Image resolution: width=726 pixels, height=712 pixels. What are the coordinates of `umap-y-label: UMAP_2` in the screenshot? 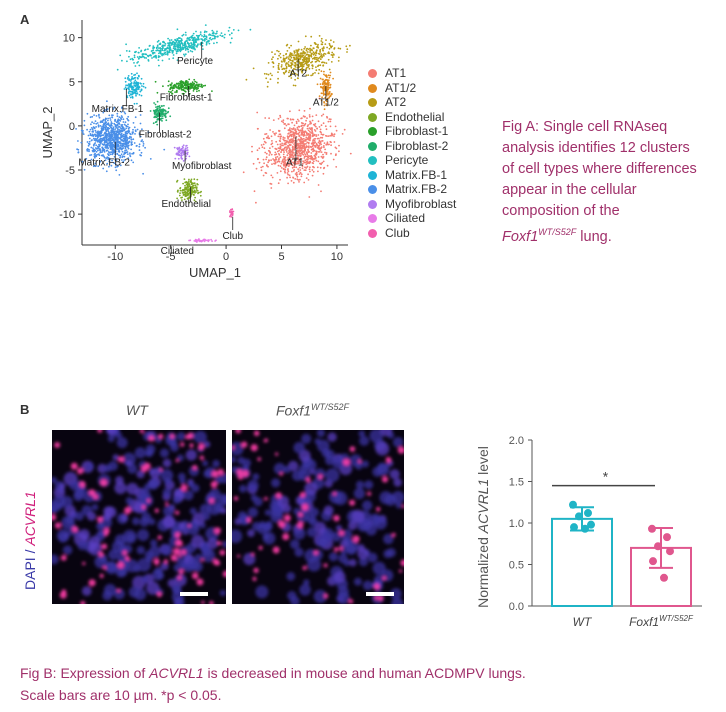 It's located at (47, 132).